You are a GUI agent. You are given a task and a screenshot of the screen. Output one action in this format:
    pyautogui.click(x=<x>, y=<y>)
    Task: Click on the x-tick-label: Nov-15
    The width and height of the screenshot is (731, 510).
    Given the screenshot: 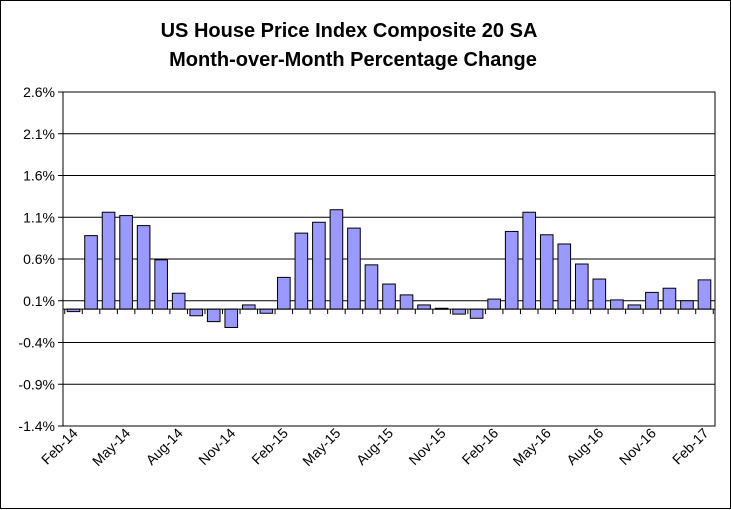 What is the action you would take?
    pyautogui.click(x=426, y=446)
    